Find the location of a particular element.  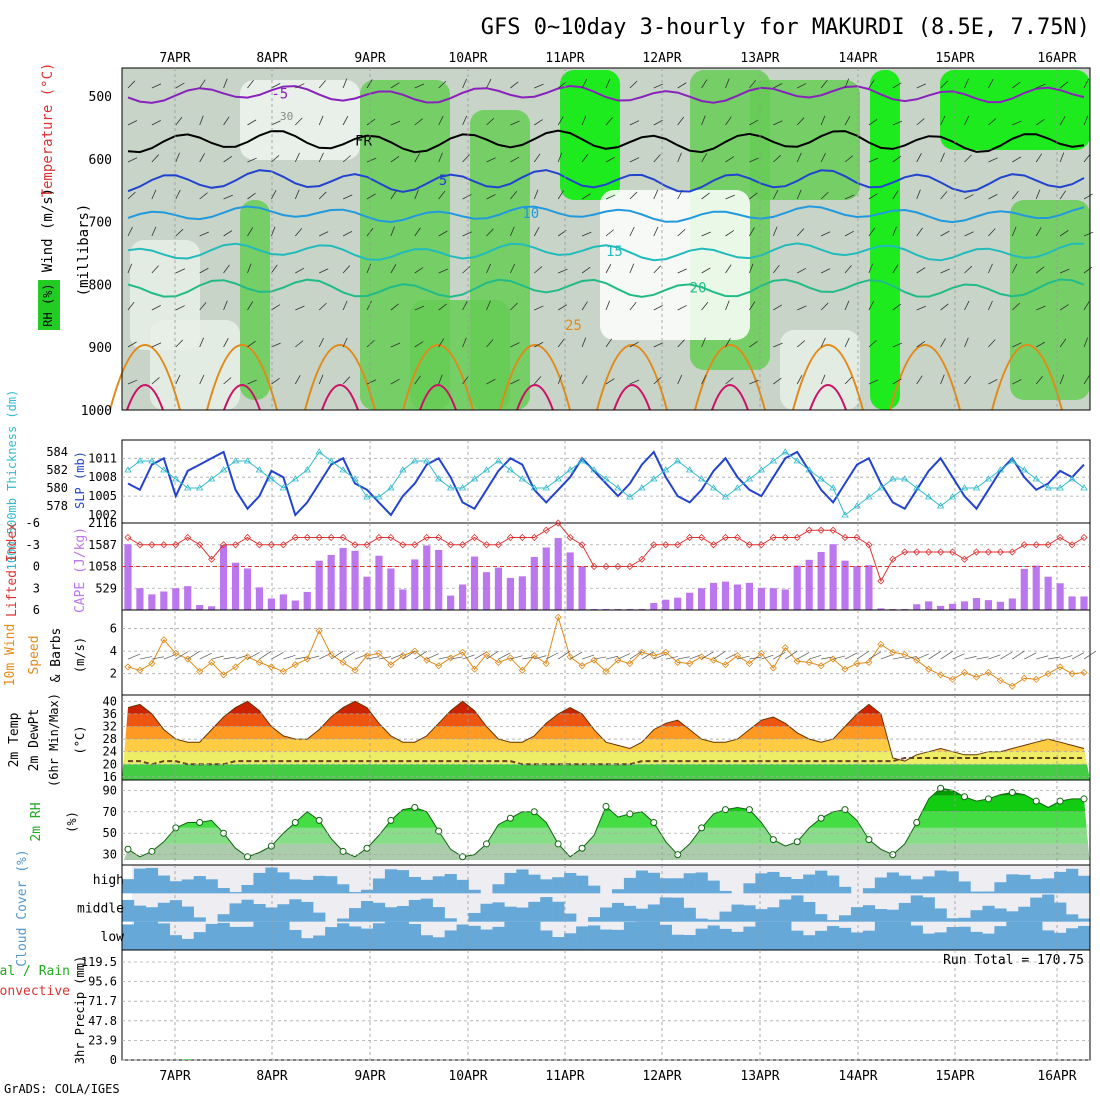

ylabel-rh: RH (%) is located at coordinates (48, 304).